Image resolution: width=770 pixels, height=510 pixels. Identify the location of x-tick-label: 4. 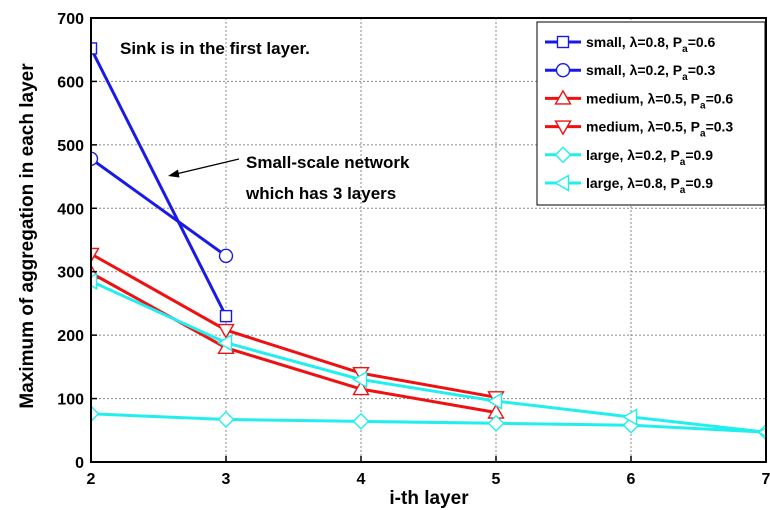
(361, 479).